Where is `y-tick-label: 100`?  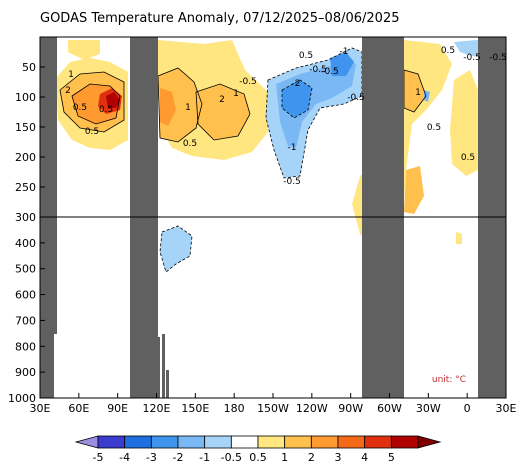 y-tick-label: 100 is located at coordinates (25, 97).